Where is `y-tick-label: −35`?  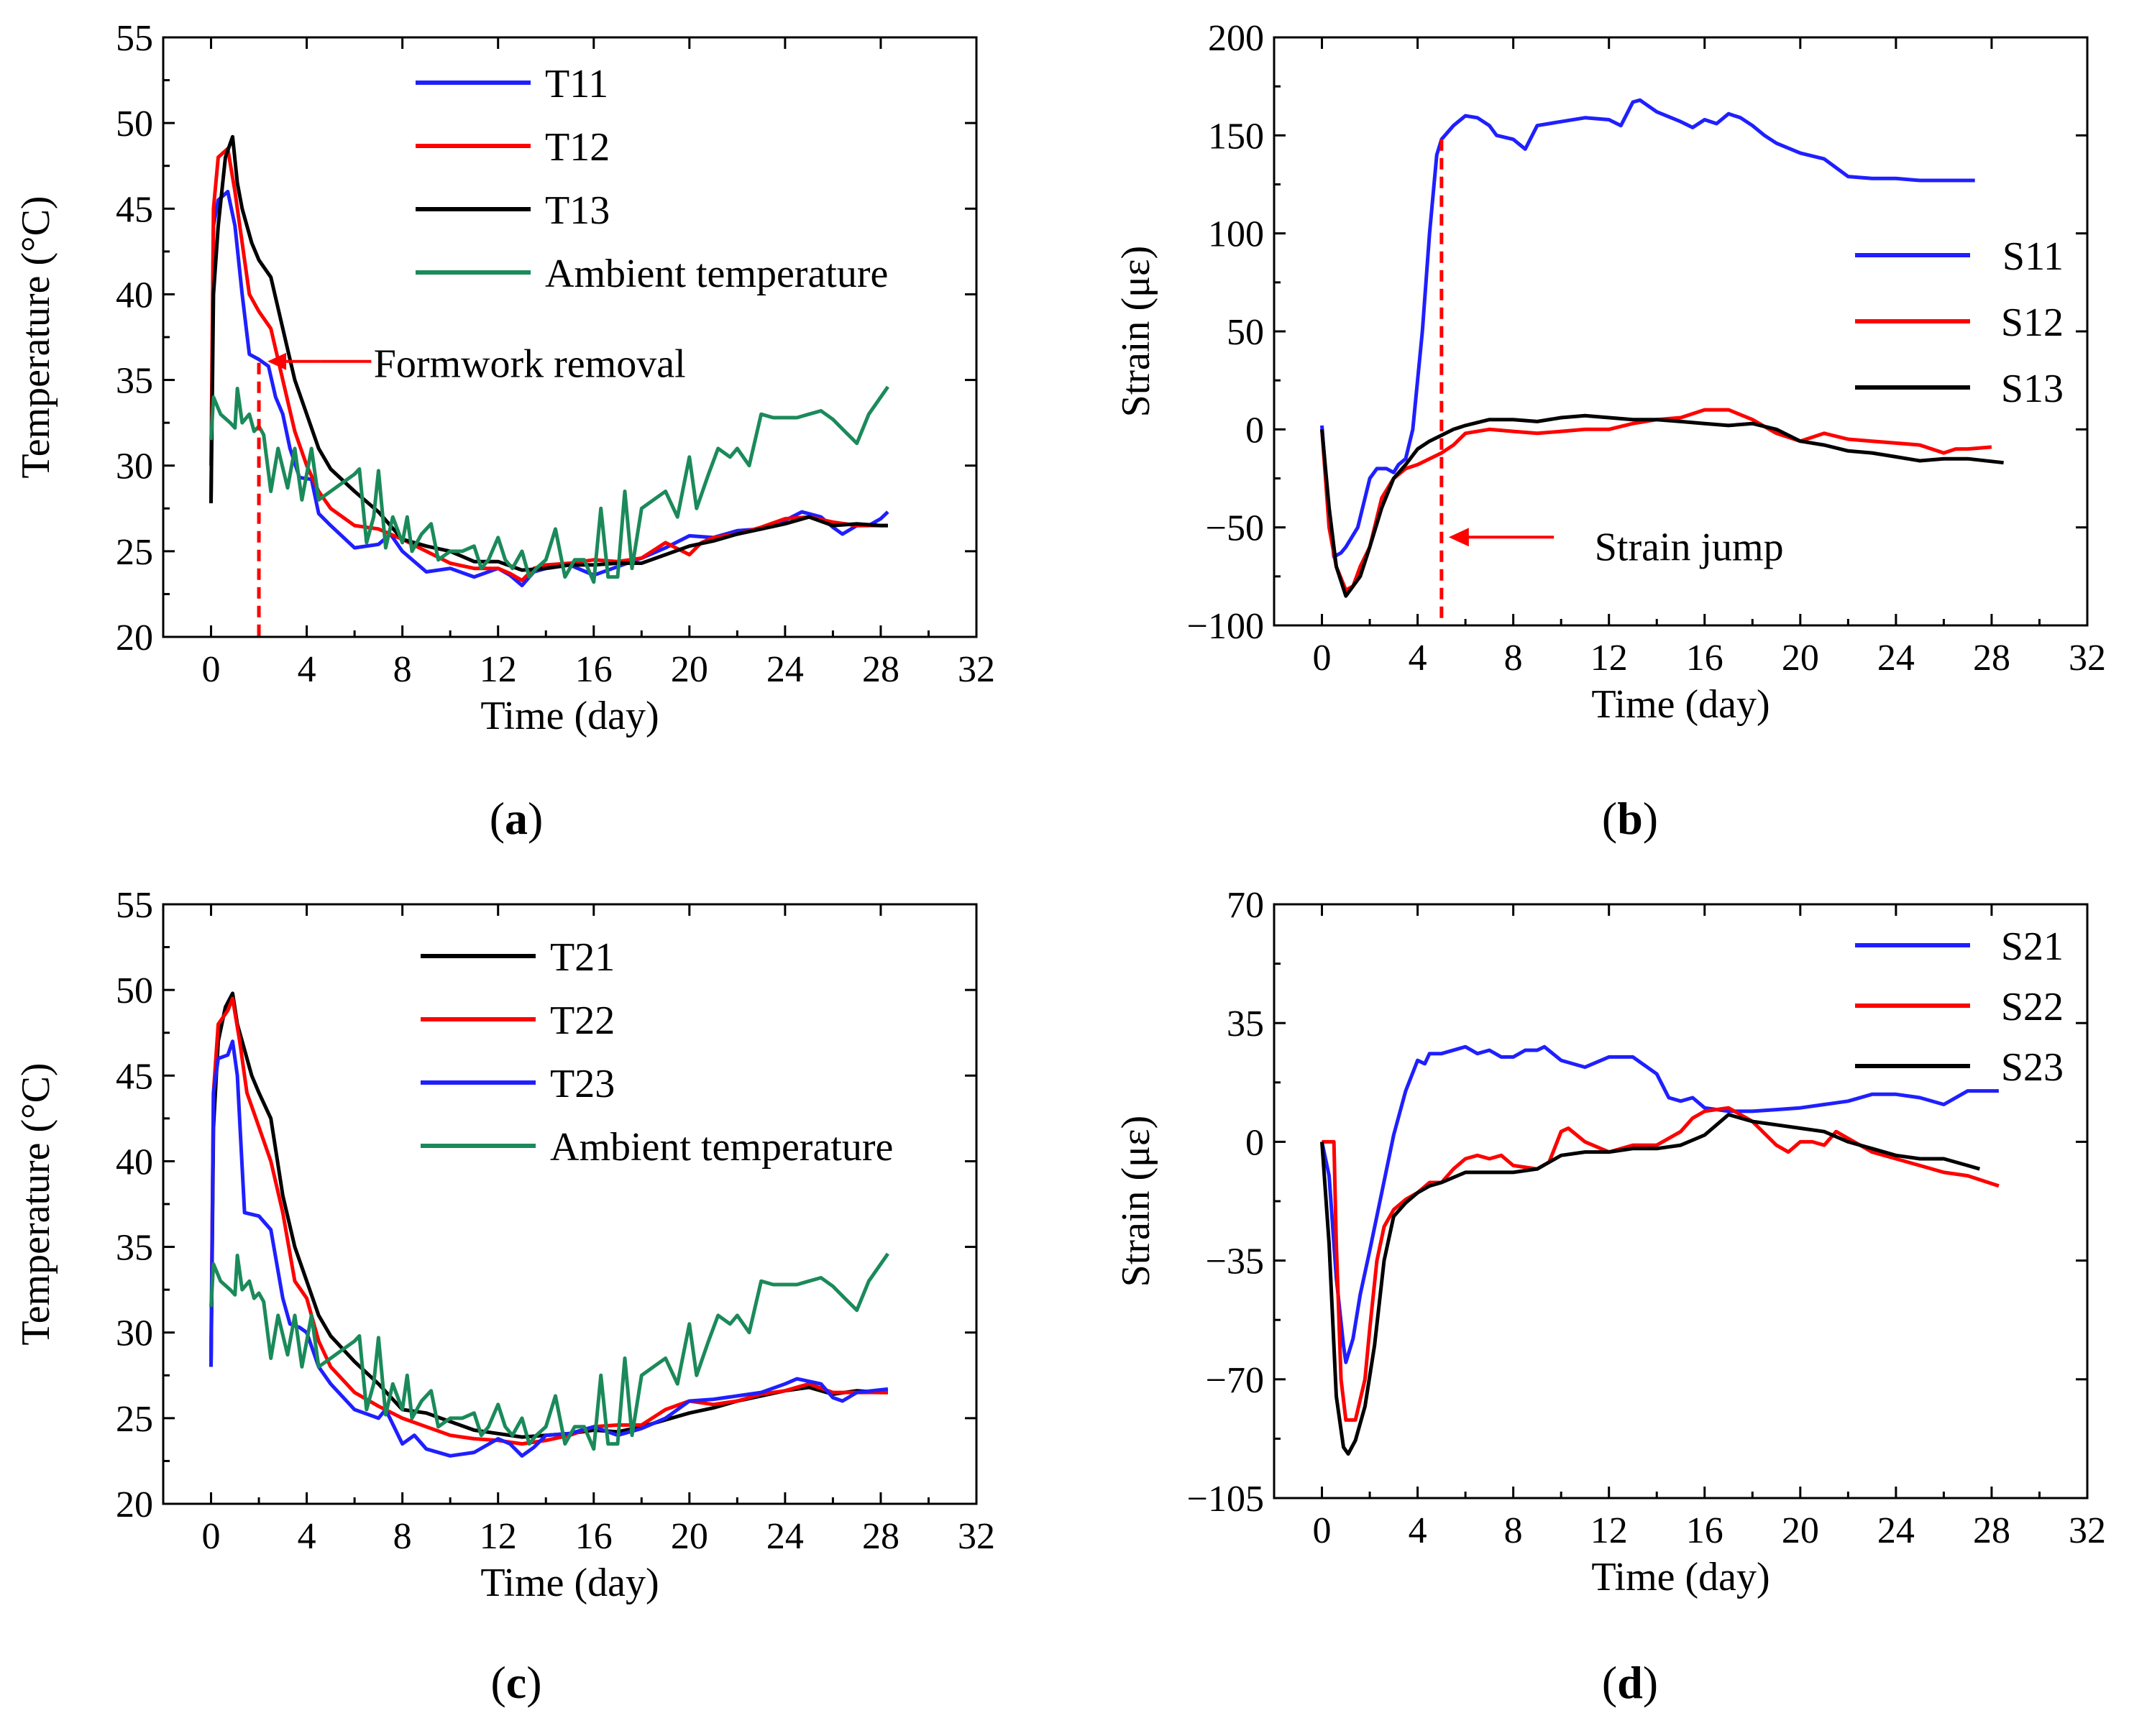 y-tick-label: −35 is located at coordinates (1235, 1261).